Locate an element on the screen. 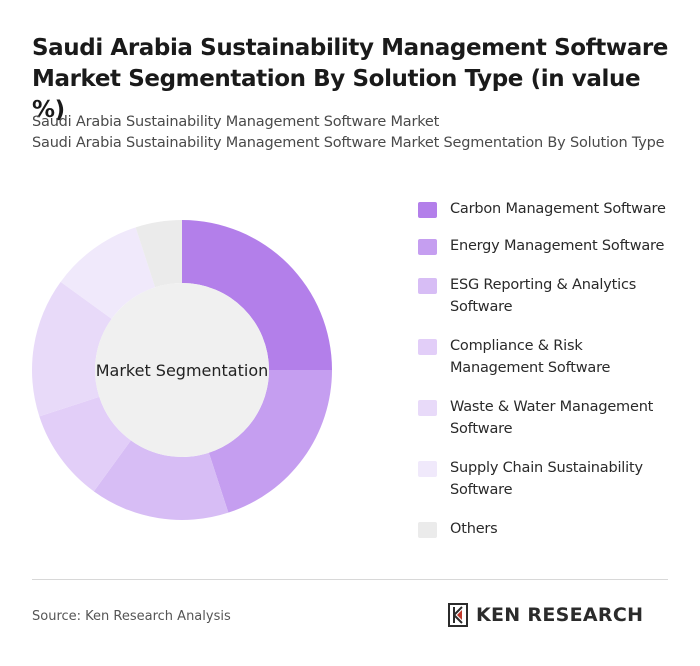  legend-label: Compliance & Risk Management Software is located at coordinates (530, 357).